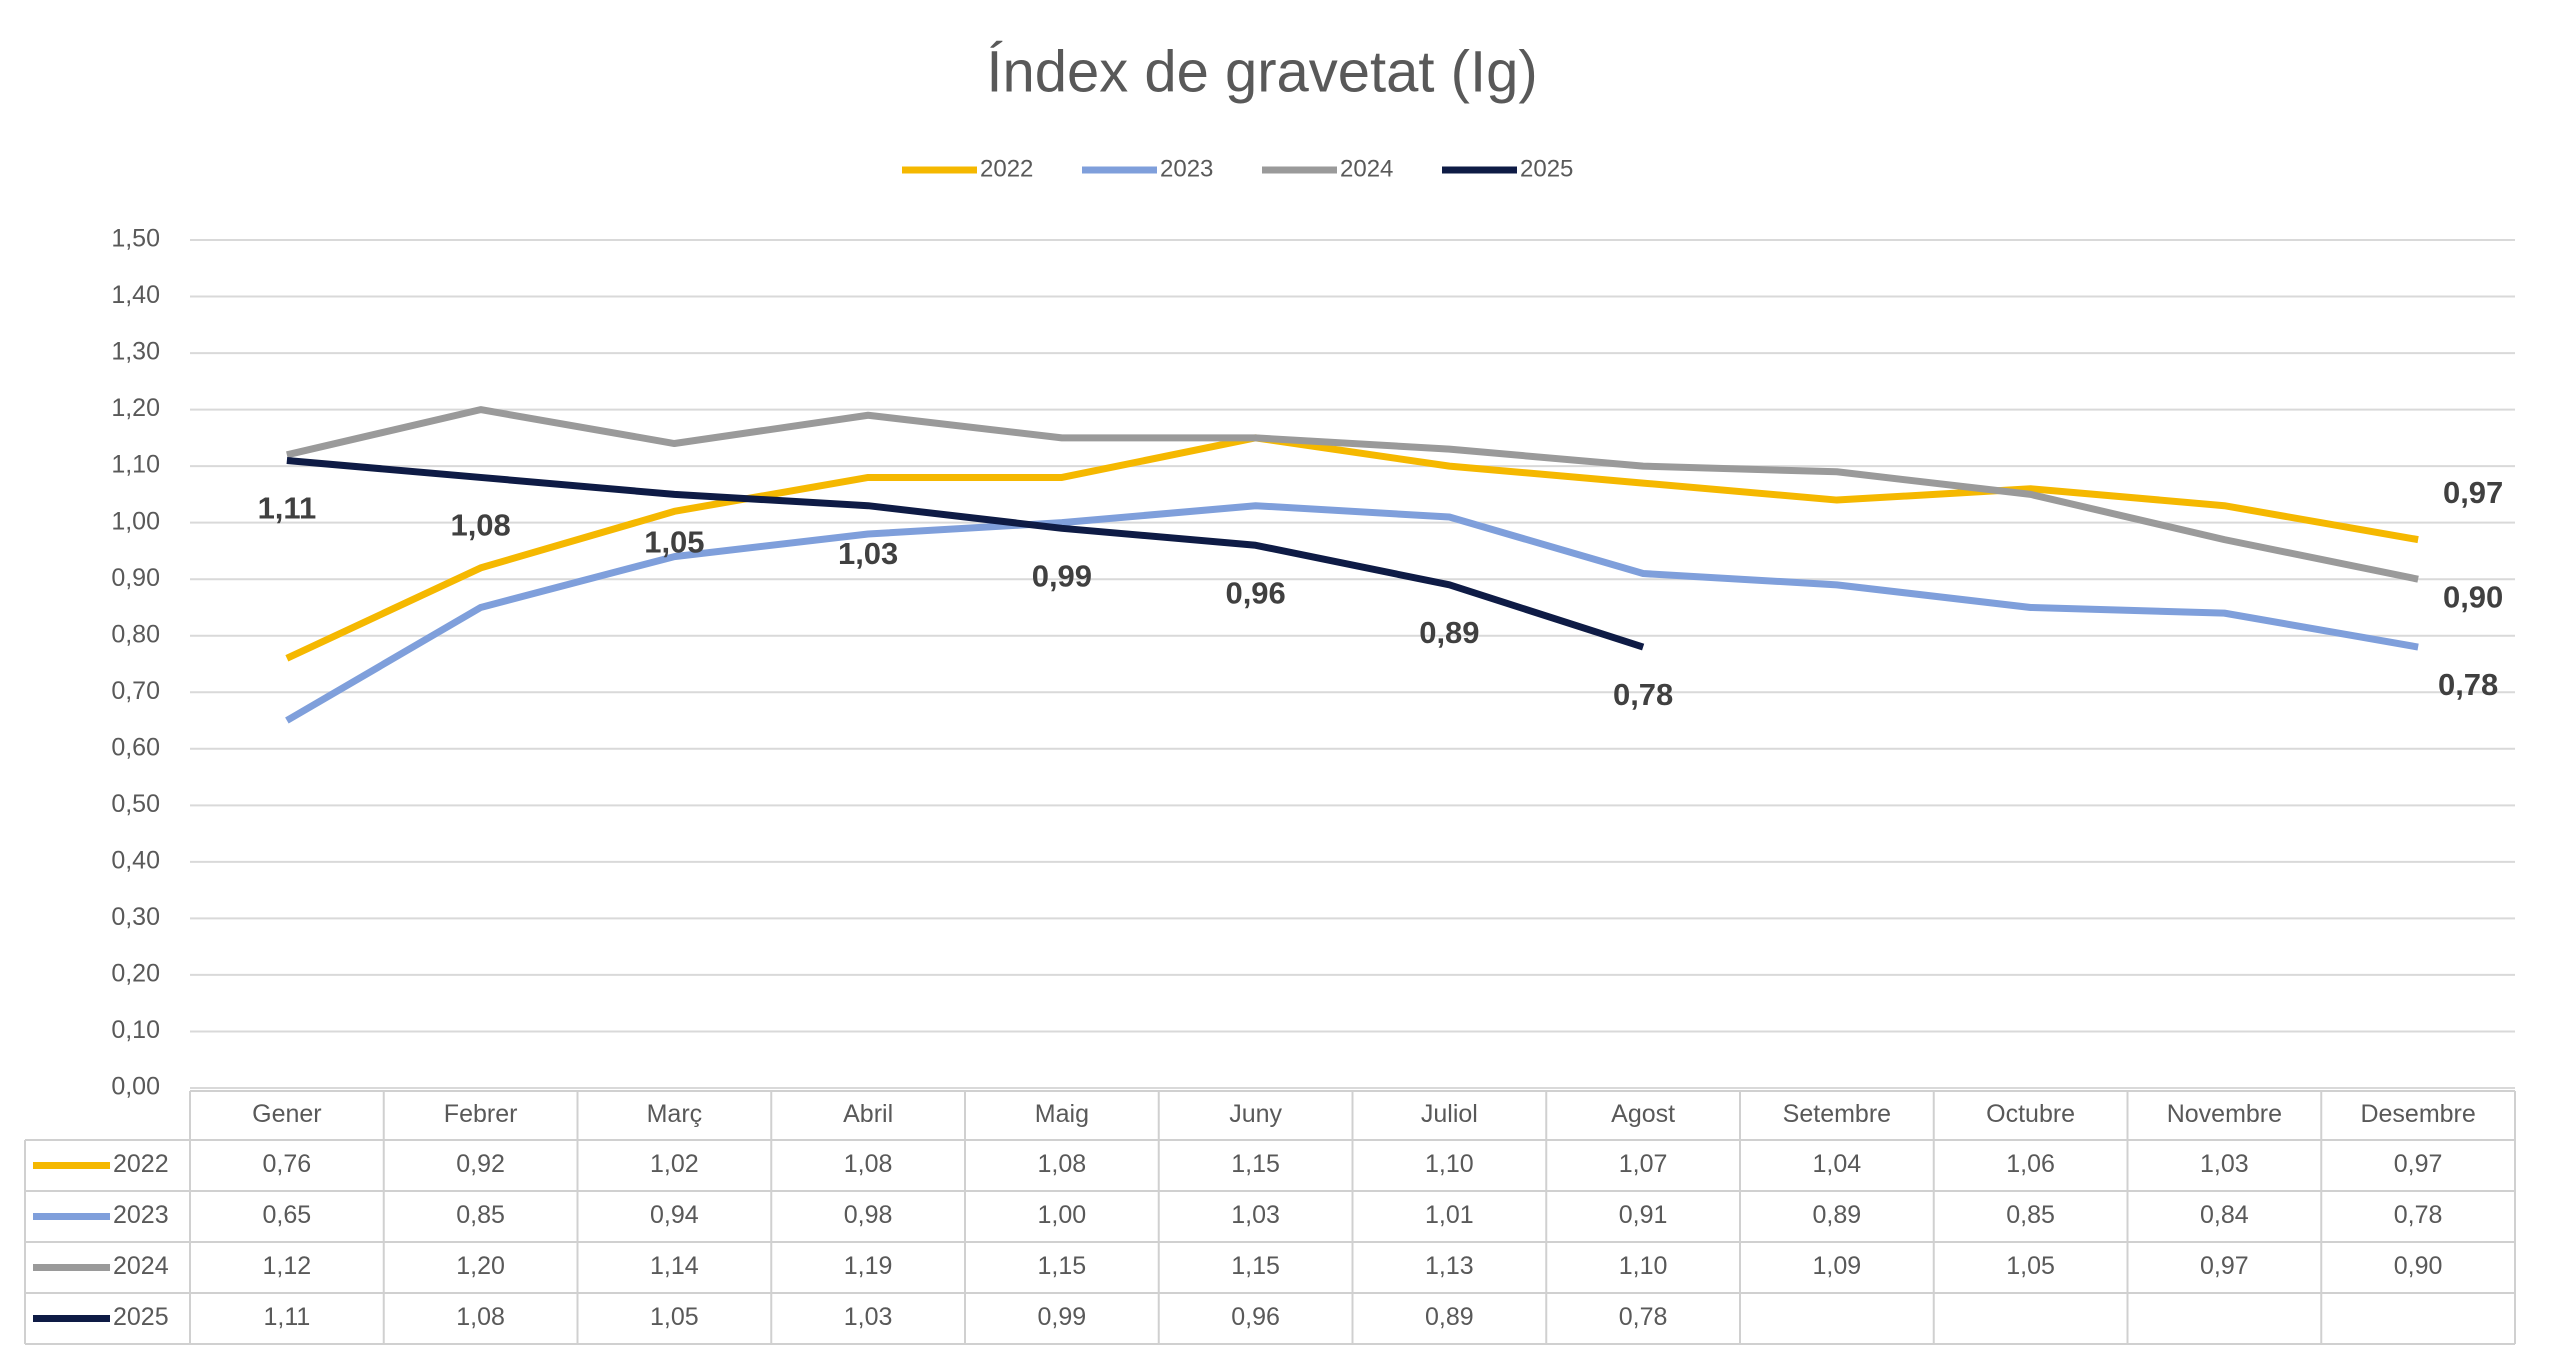  What do you see at coordinates (1255, 1317) in the screenshot?
I see `table-cell: 0,96` at bounding box center [1255, 1317].